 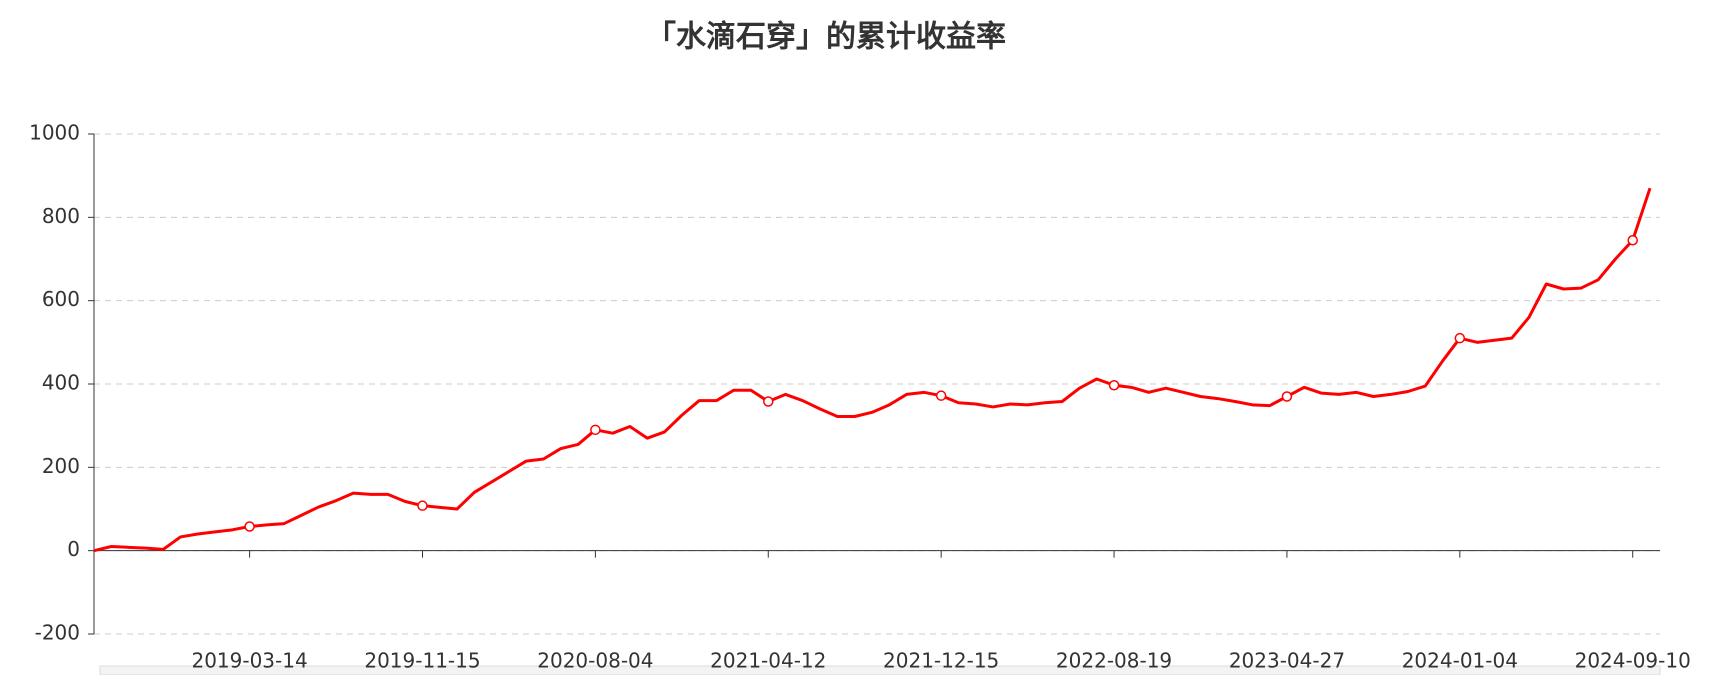 I want to click on x-tick-label: 2024-09-10, so click(x=1633, y=661).